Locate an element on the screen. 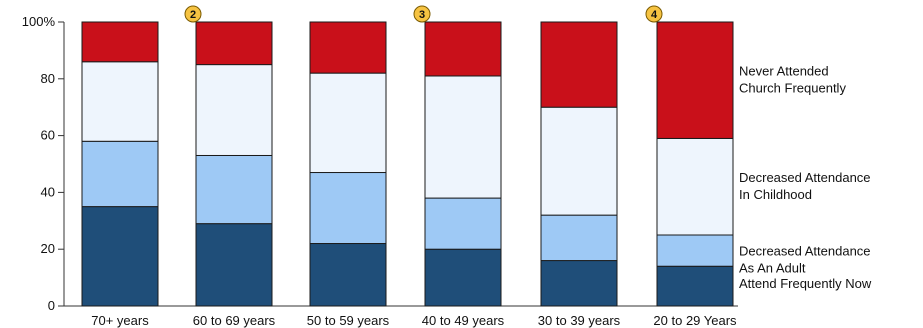 The height and width of the screenshot is (328, 923). category-label: 50 to 59 years is located at coordinates (348, 320).